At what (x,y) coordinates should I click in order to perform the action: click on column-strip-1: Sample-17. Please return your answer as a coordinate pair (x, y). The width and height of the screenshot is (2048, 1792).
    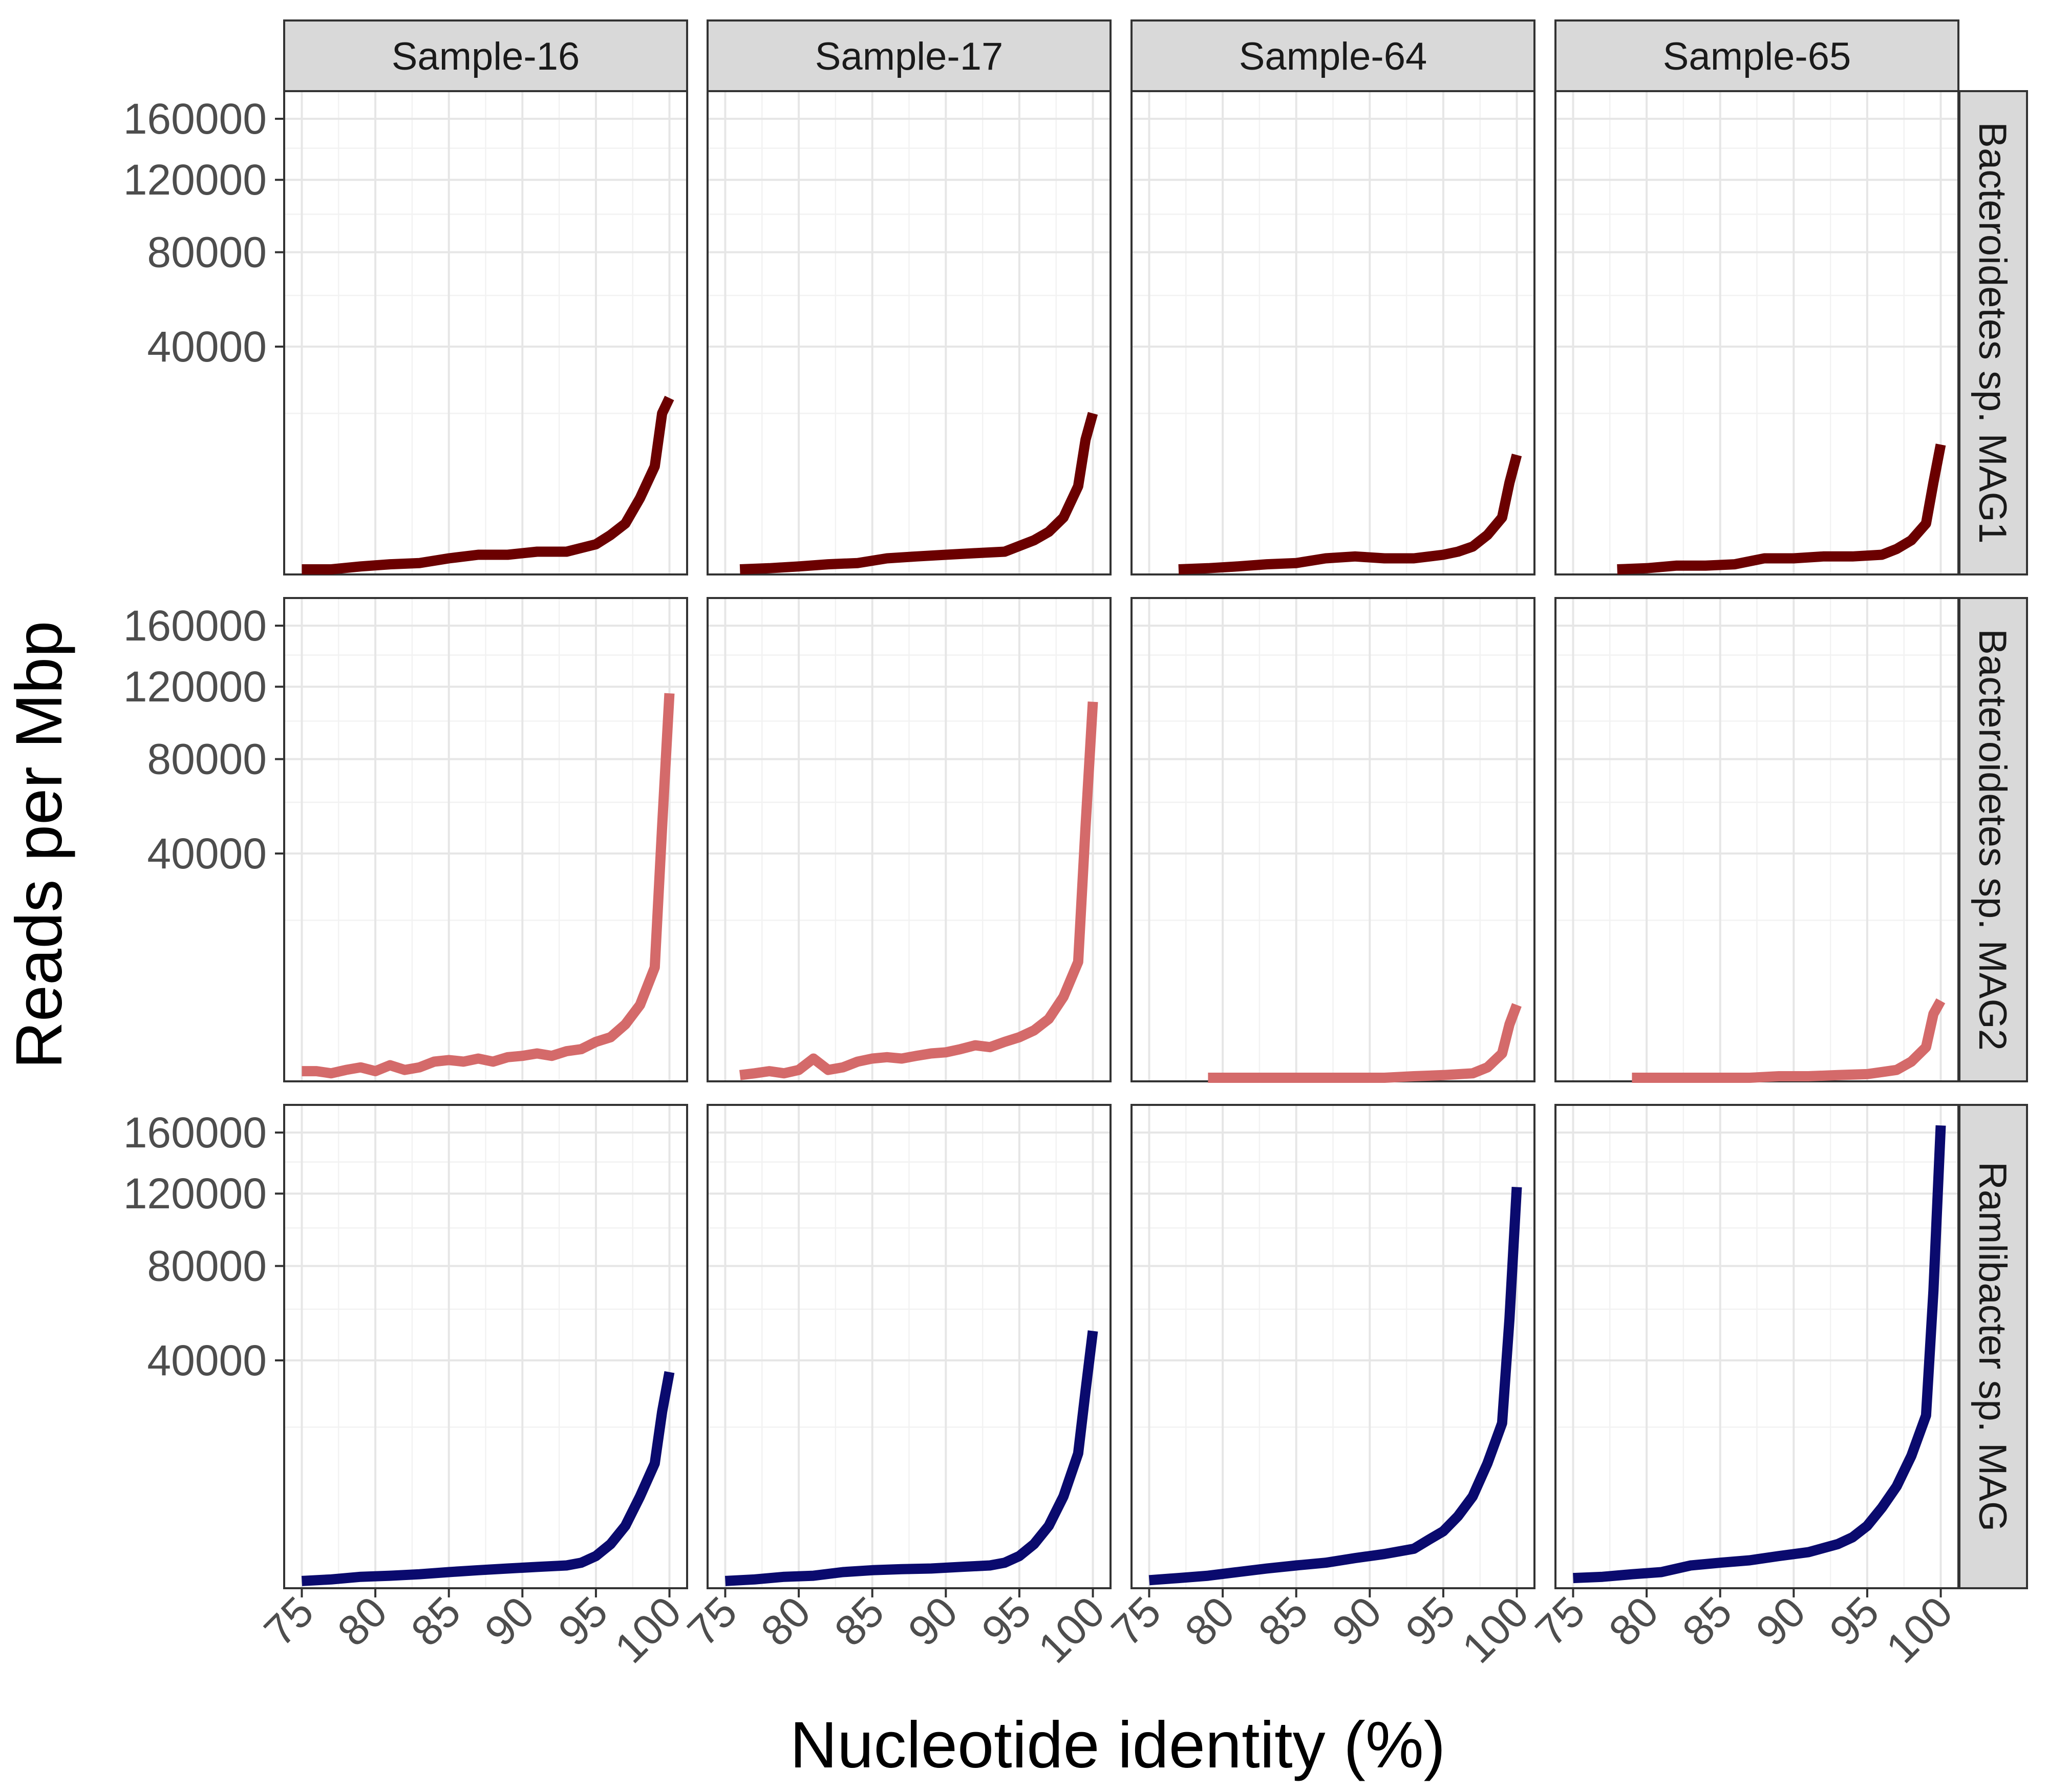
    Looking at the image, I should click on (909, 55).